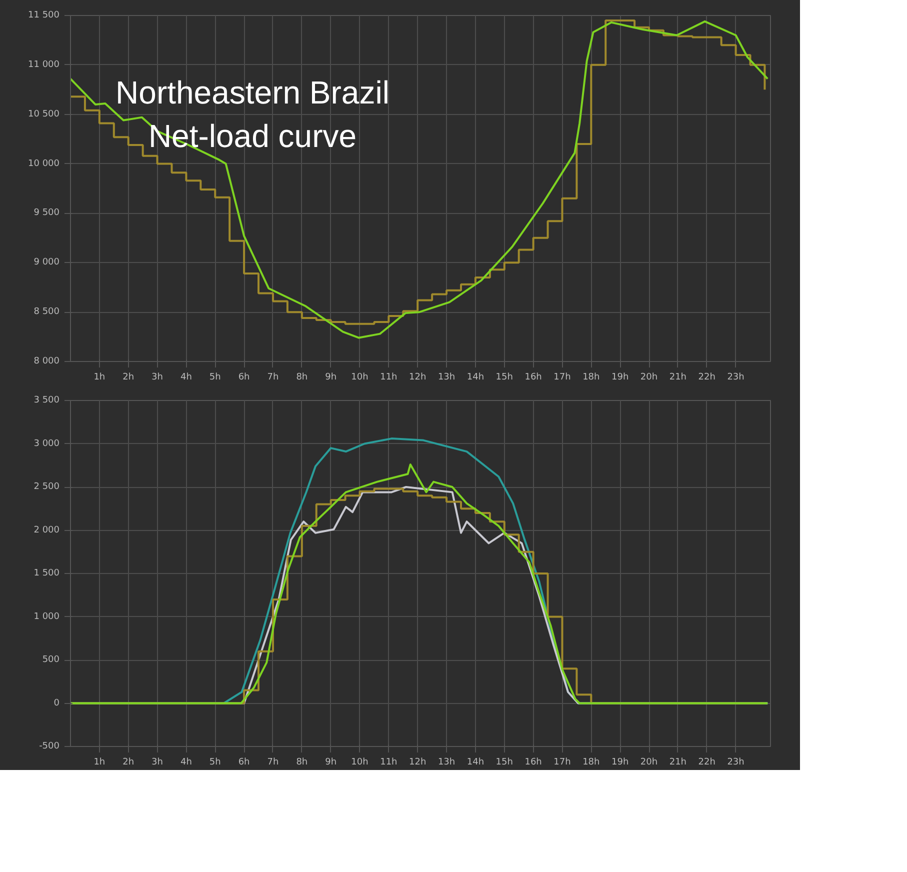  I want to click on y-tick-label: 2 000, so click(47, 530).